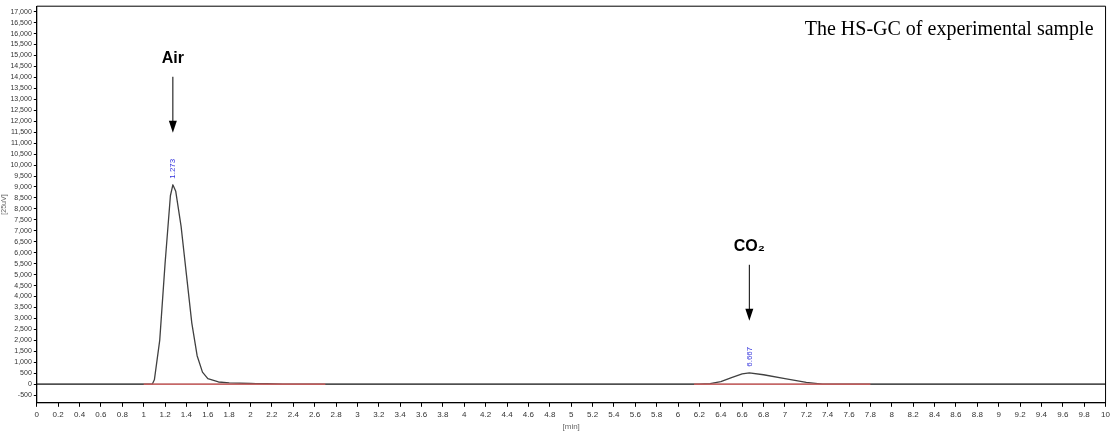  I want to click on annotation: Air, so click(172, 58).